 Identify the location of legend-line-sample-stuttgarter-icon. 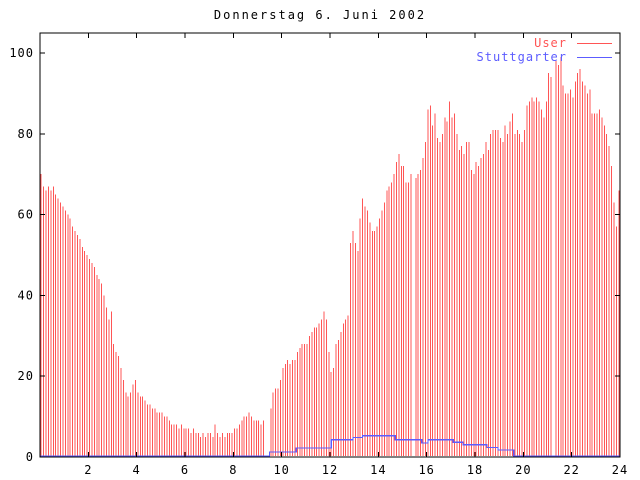
(594, 57).